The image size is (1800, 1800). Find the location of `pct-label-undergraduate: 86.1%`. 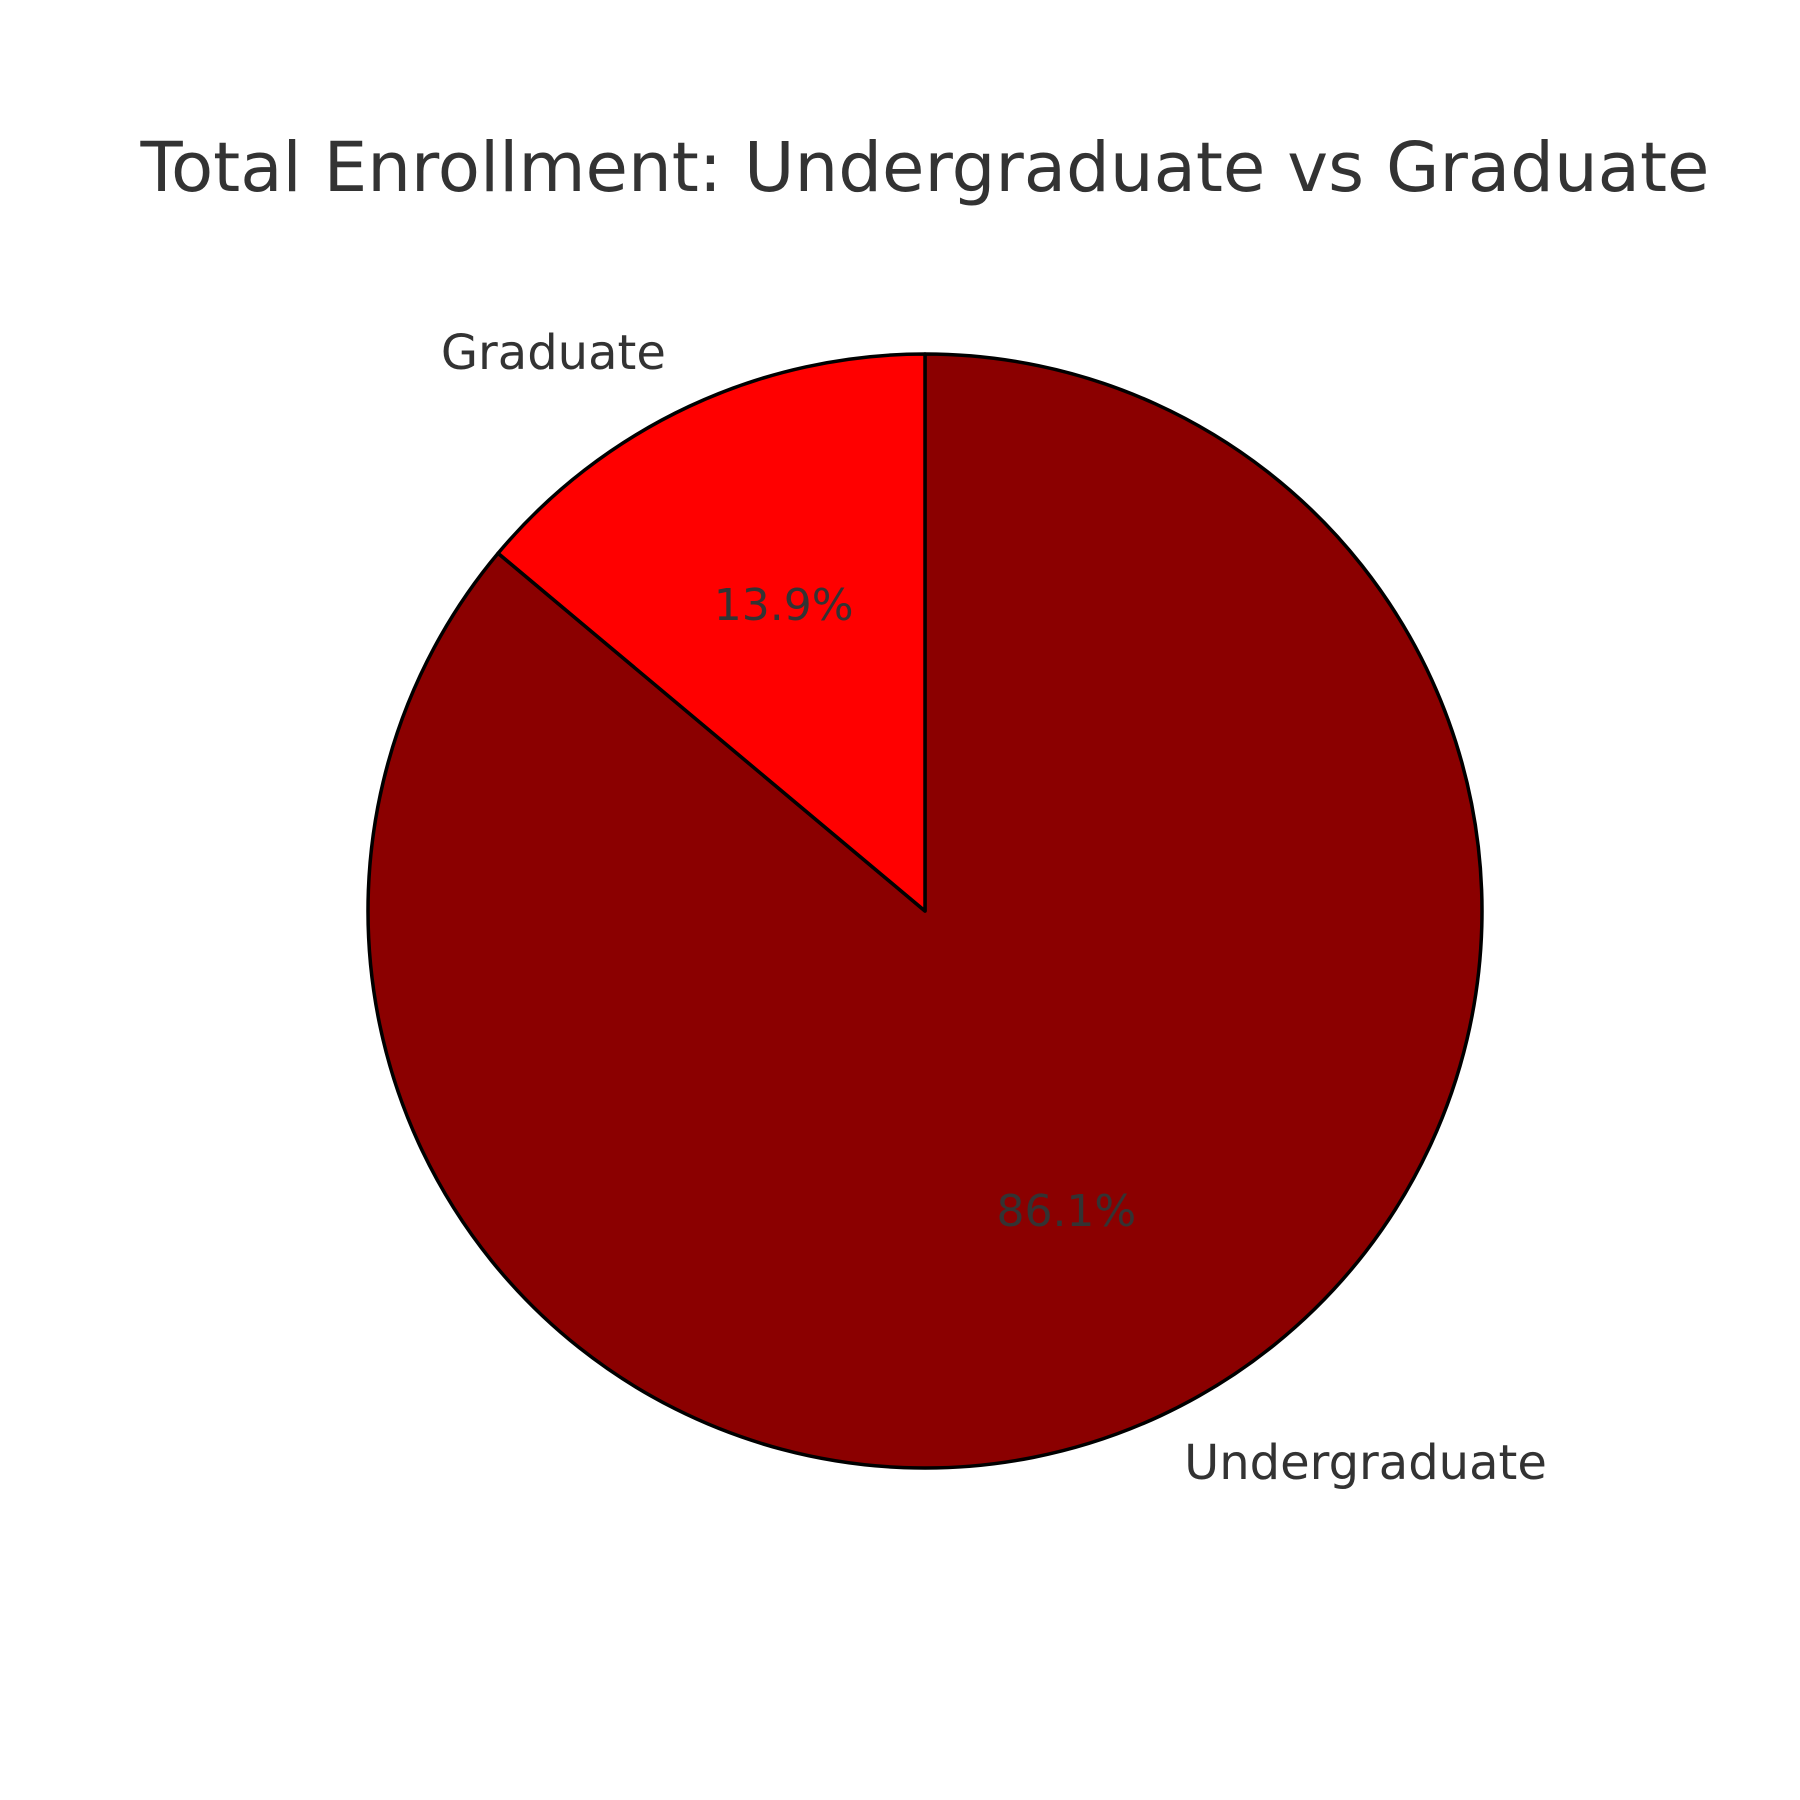

pct-label-undergraduate: 86.1% is located at coordinates (1066, 1211).